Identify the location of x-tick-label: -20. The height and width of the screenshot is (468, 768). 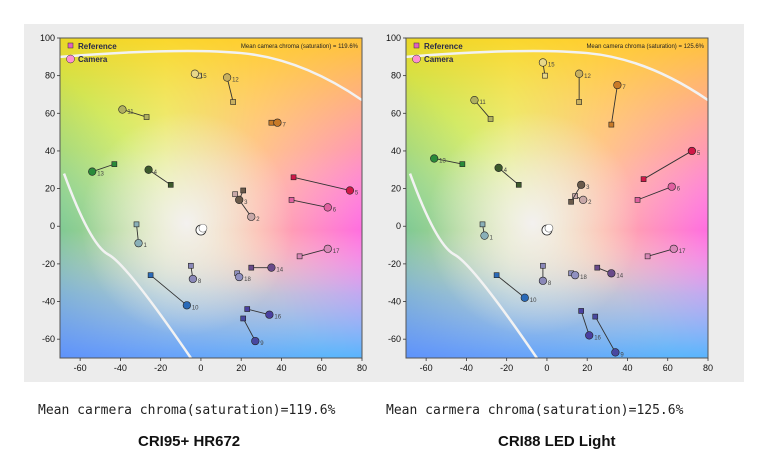
(160, 368).